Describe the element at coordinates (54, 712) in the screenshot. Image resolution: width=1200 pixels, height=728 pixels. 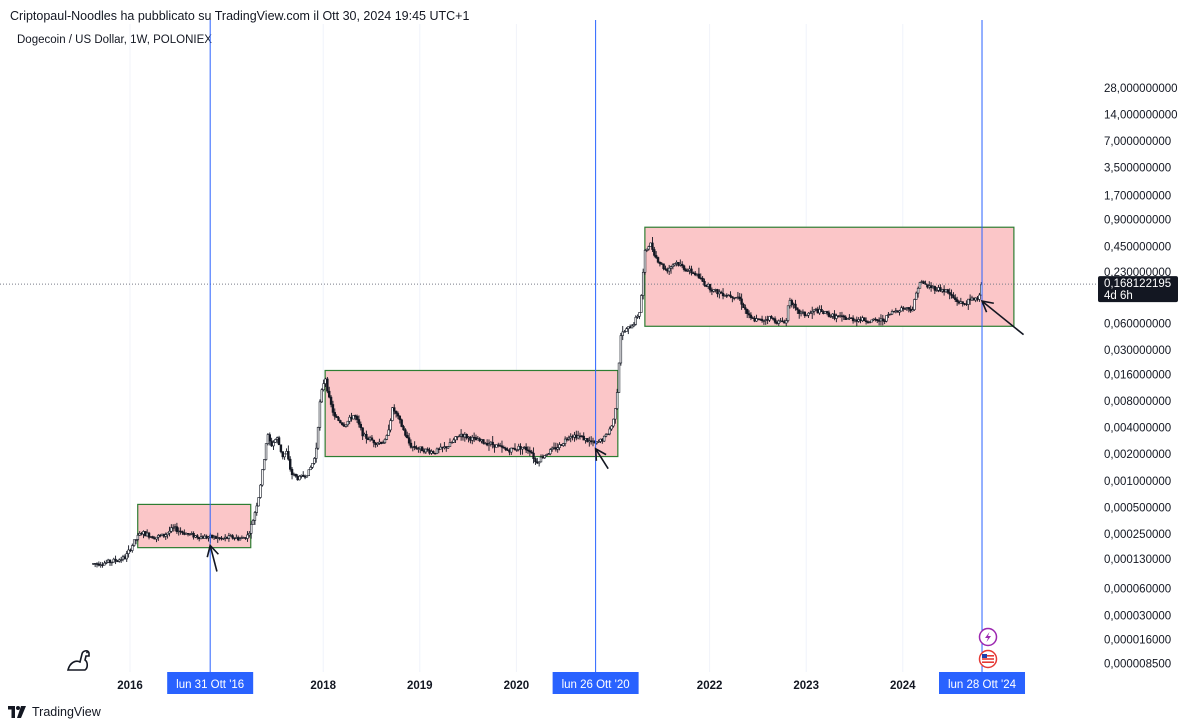
I see `tradingview-brand: TradingView` at that location.